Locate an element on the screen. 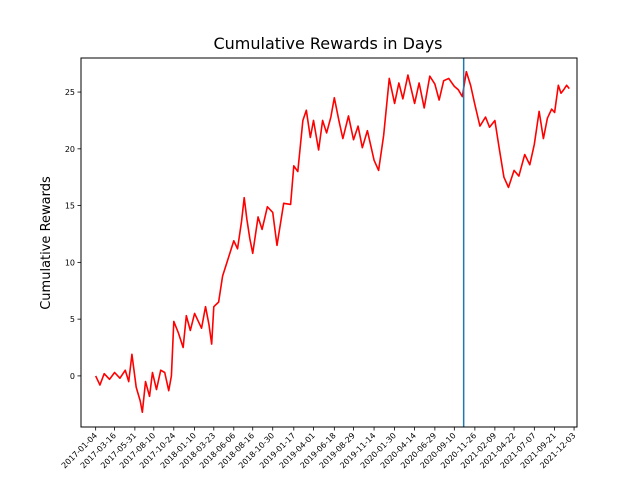 The height and width of the screenshot is (480, 640). y-tick-label: 20 is located at coordinates (70, 149).